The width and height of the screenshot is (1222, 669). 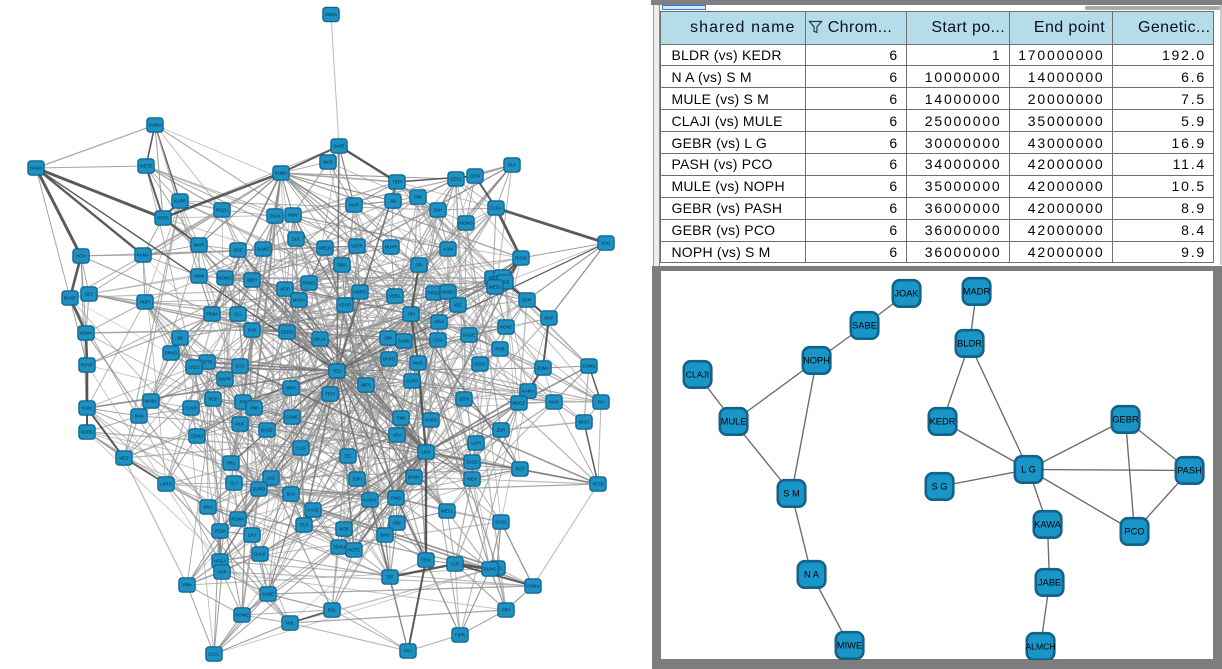 What do you see at coordinates (225, 379) in the screenshot?
I see `svg-text: BAPR` at bounding box center [225, 379].